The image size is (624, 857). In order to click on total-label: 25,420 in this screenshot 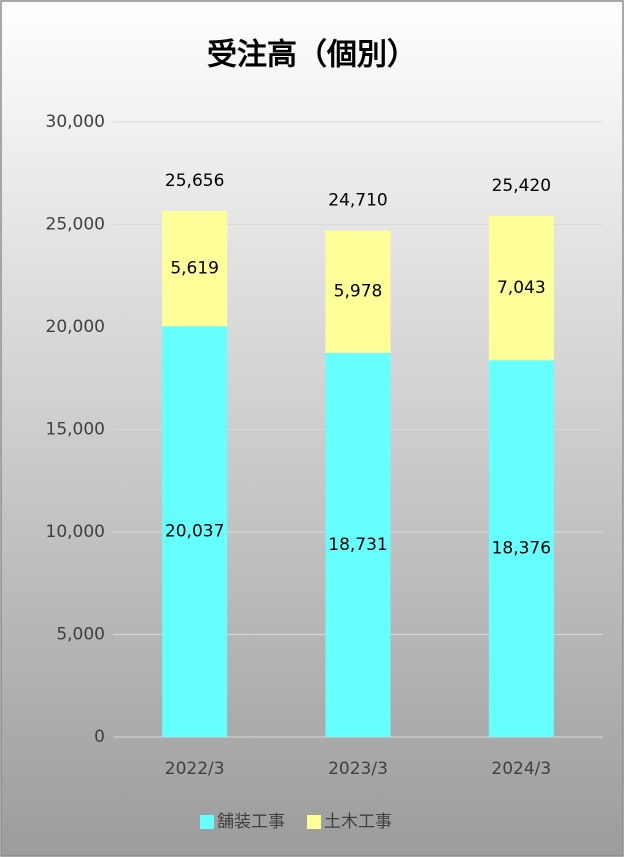, I will do `click(521, 186)`.